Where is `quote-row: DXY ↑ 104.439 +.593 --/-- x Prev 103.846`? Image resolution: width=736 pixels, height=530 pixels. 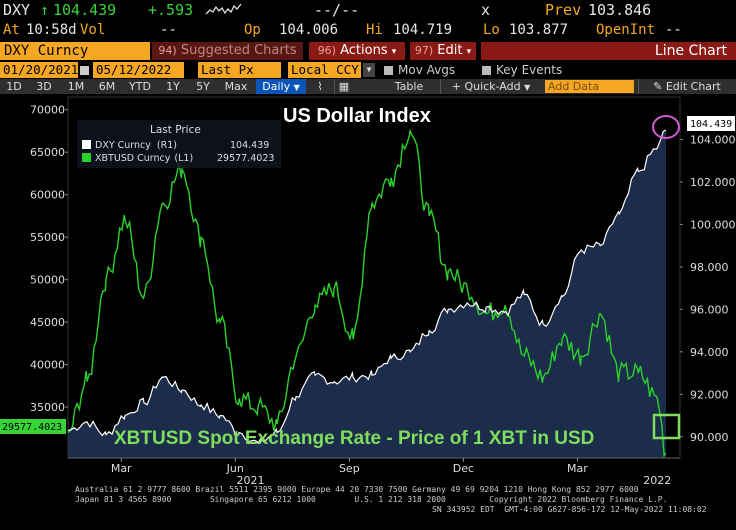
quote-row: DXY ↑ 104.439 +.593 --/-- x Prev 103.846 is located at coordinates (368, 10).